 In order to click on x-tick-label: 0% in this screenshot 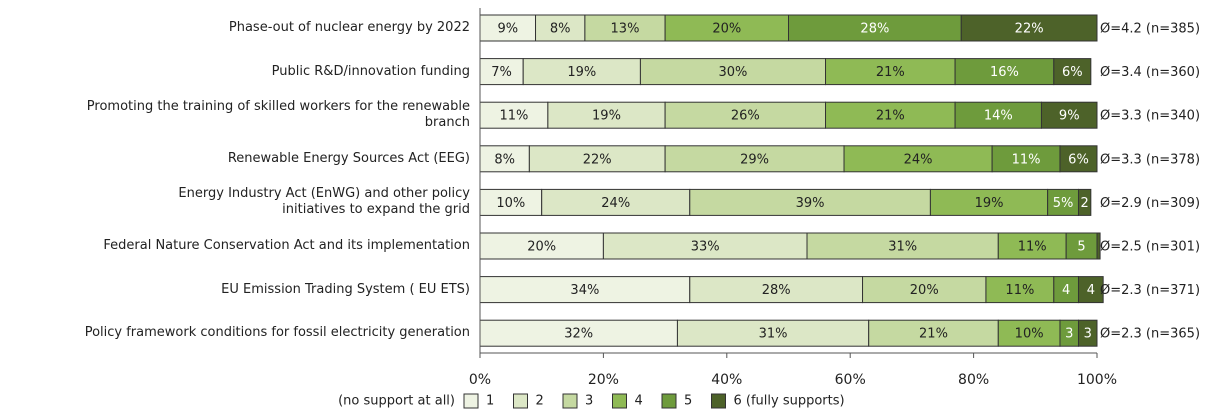, I will do `click(480, 380)`.